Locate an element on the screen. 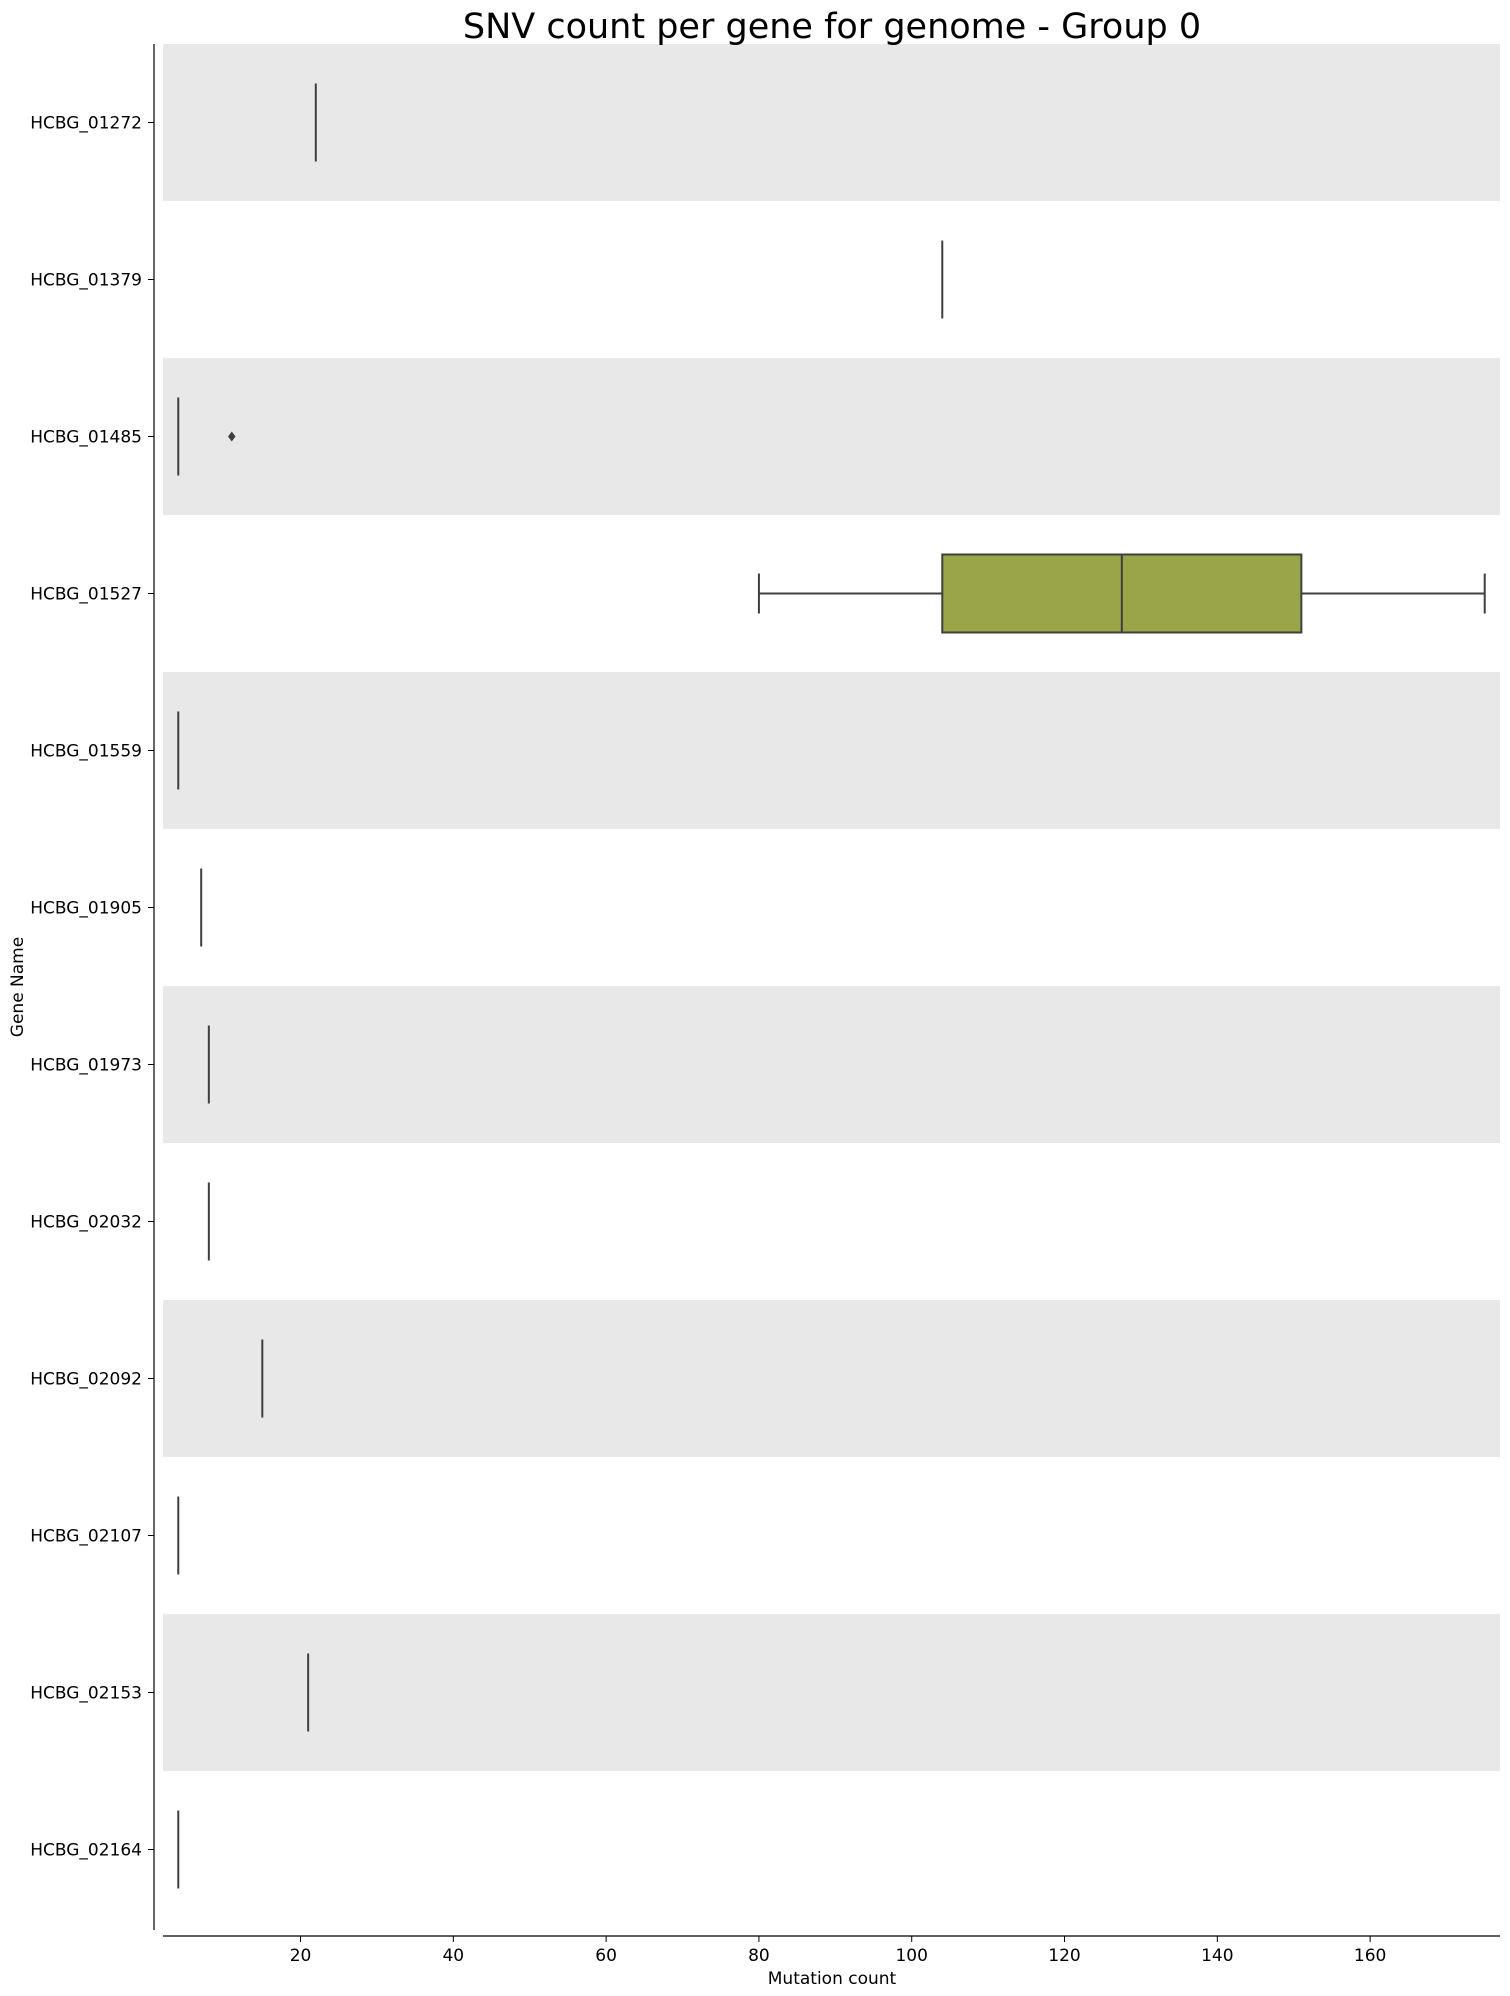 The image size is (1510, 1996). y-tick-label: HCBG_01527 is located at coordinates (86, 595).